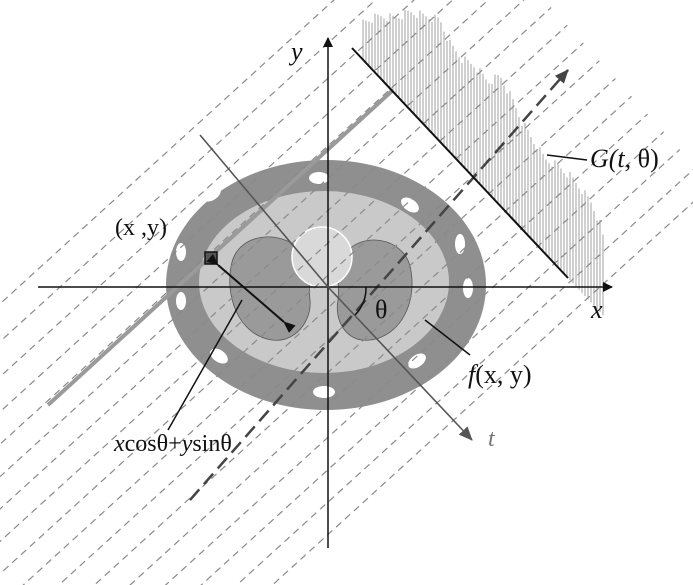  Describe the element at coordinates (295, 51) in the screenshot. I see `y-axis-label: y` at that location.